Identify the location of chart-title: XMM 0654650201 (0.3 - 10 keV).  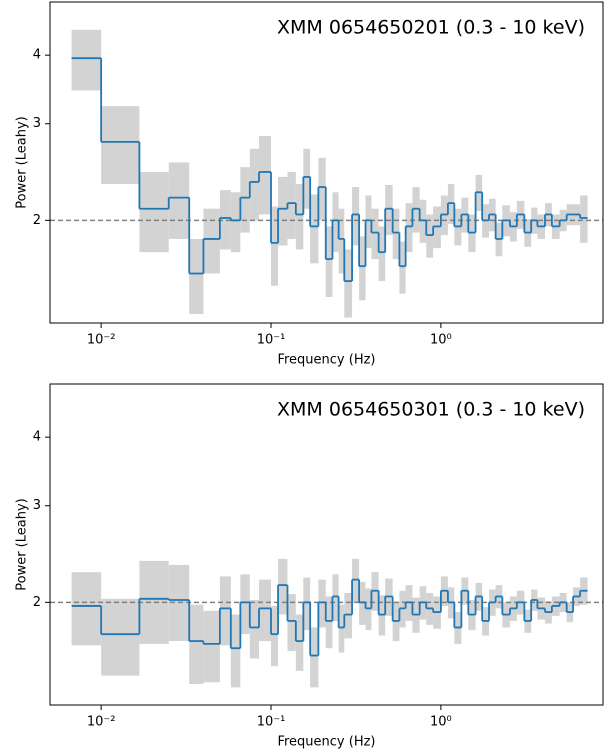
(431, 28).